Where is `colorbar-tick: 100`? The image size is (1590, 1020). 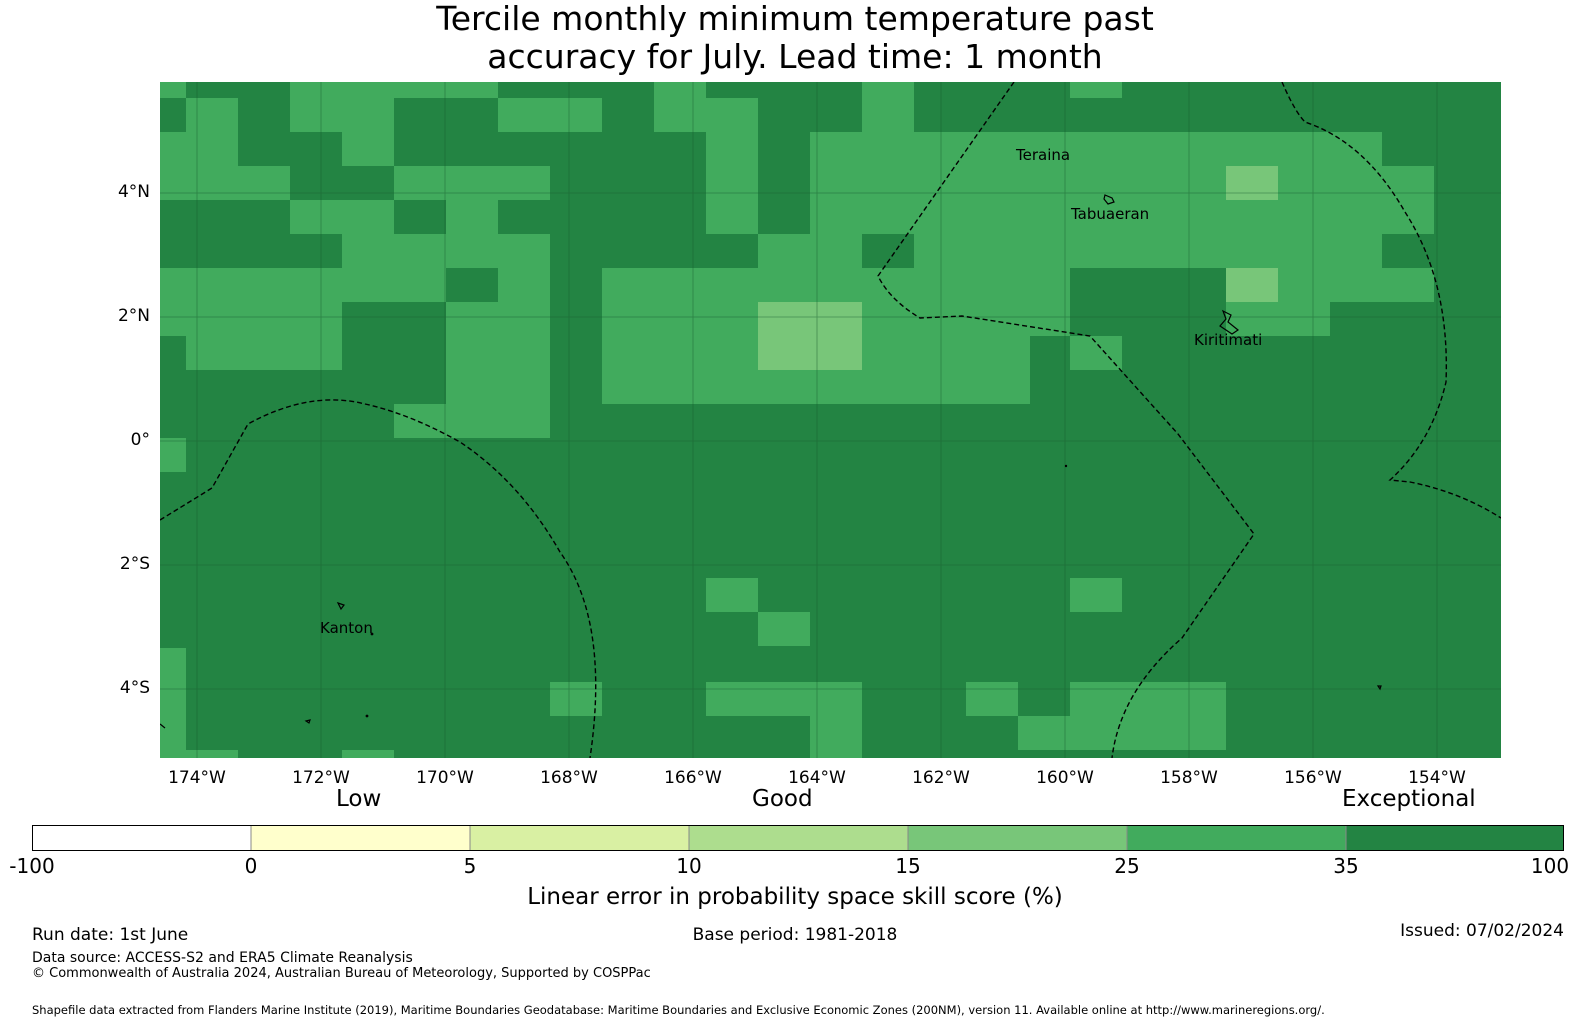 colorbar-tick: 100 is located at coordinates (1550, 866).